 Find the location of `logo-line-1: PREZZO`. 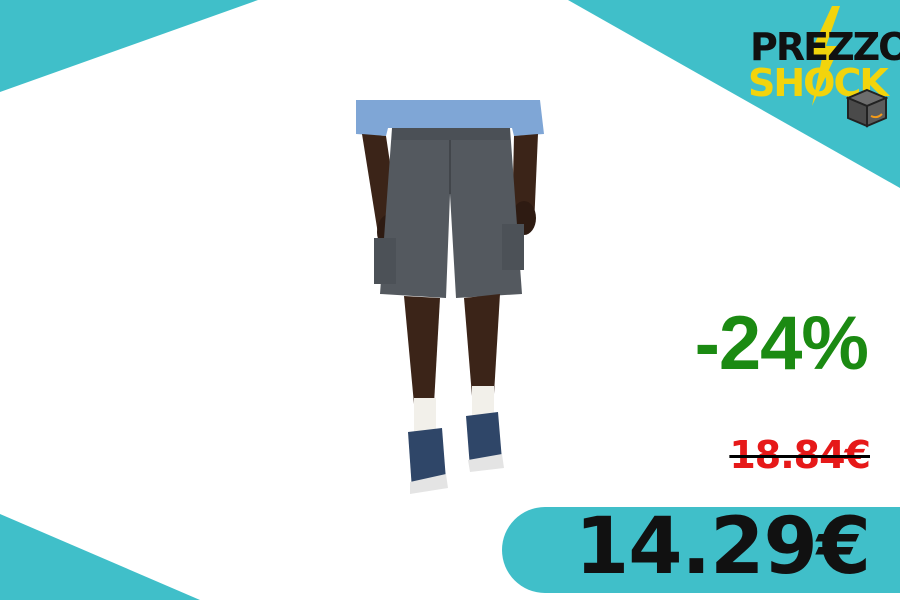

logo-line-1: PREZZO is located at coordinates (825, 47).